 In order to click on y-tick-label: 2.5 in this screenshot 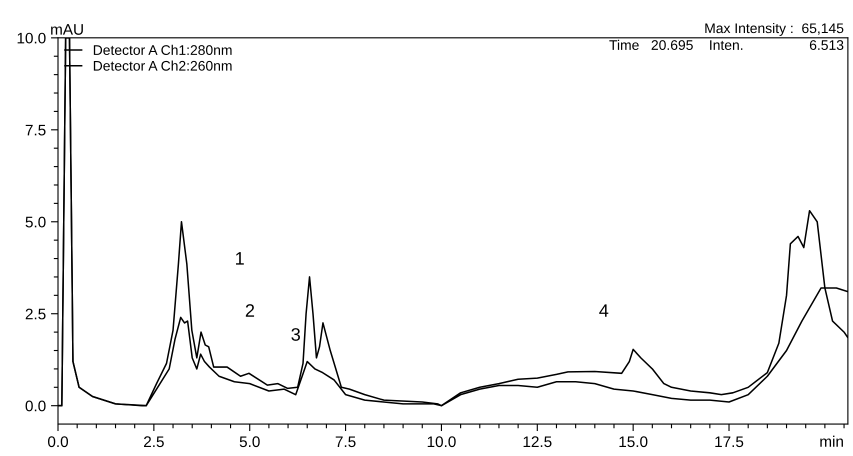, I will do `click(36, 314)`.